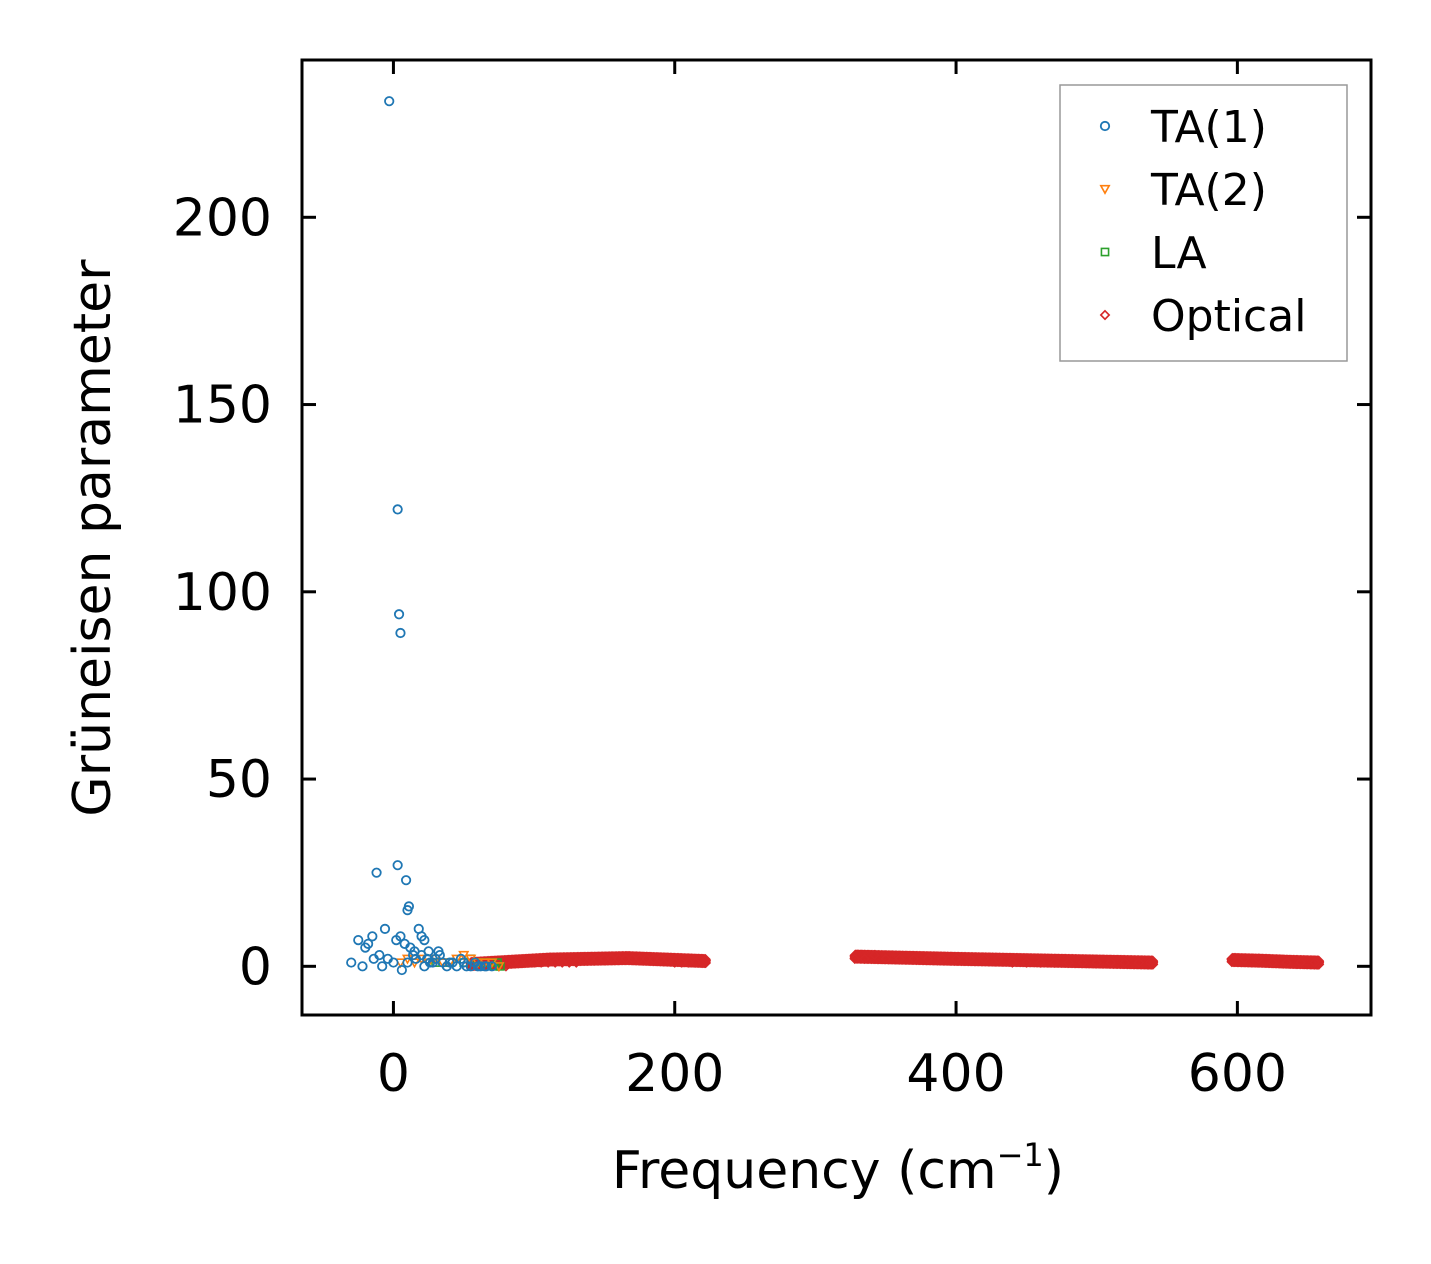  I want to click on series-optical, so click(895, 960).